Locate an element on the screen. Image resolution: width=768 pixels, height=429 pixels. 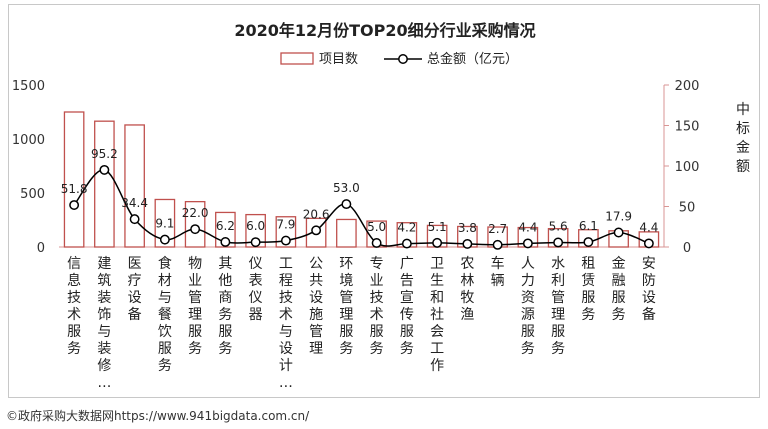
x-category-label-char: 广 is located at coordinates (407, 264).